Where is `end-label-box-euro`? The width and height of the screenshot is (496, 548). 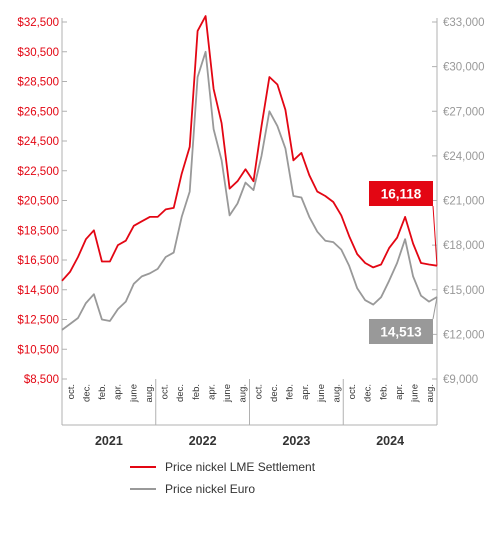
end-label-box-euro is located at coordinates (401, 331).